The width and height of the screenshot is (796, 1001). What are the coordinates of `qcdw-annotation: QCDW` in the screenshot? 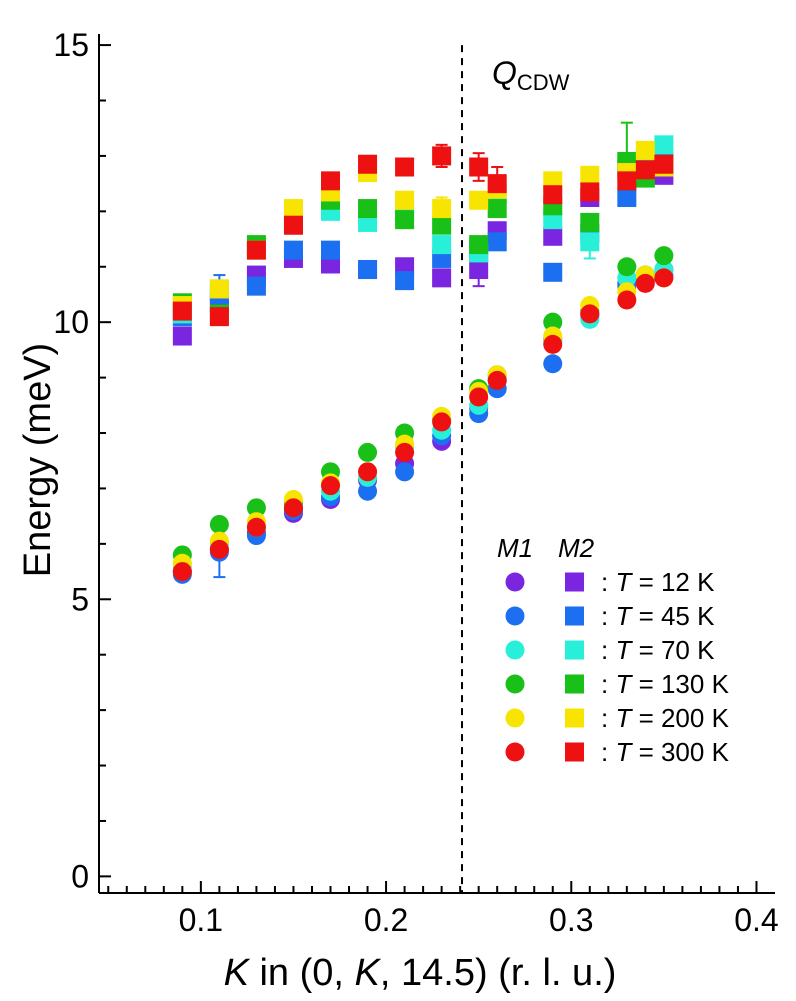 It's located at (531, 75).